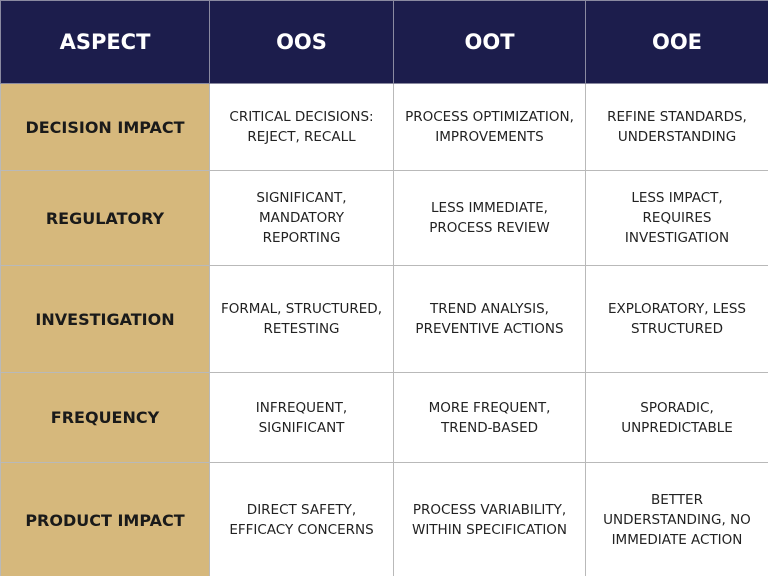  I want to click on table-cell: DIRECT SAFETY, EFFICACY CONCERNS, so click(301, 519).